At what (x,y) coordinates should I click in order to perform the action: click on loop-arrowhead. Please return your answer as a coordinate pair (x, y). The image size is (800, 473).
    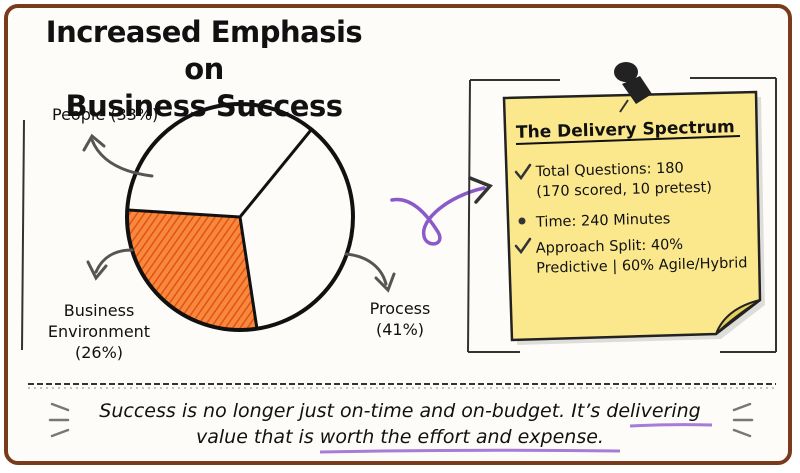
    Looking at the image, I should click on (480, 190).